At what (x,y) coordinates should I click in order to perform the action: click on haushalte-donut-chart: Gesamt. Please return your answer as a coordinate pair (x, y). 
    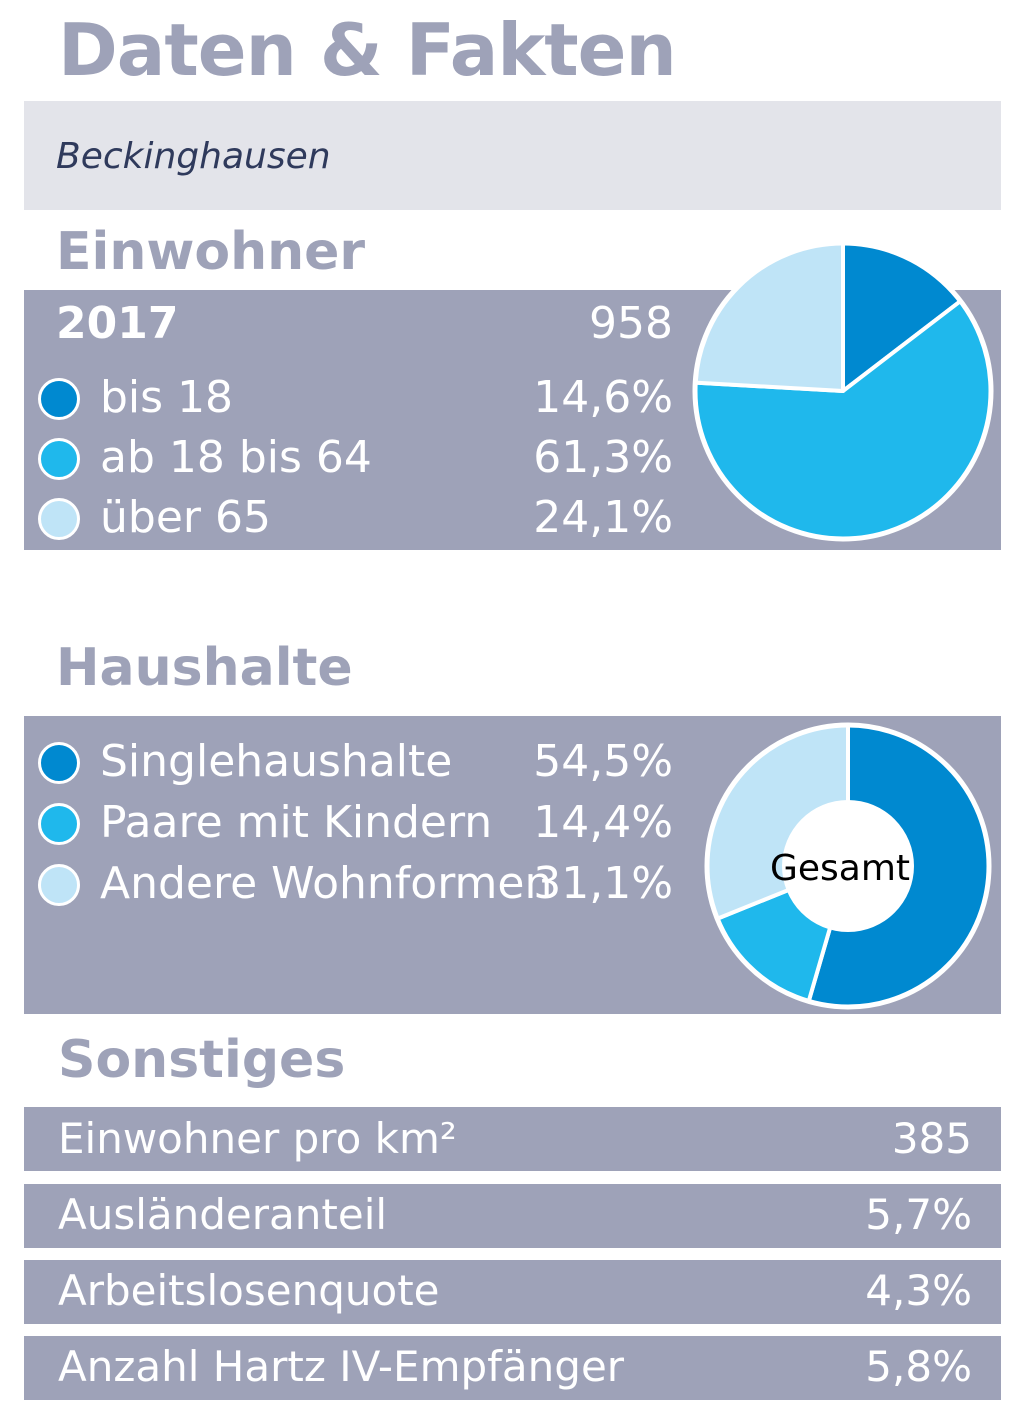
    Looking at the image, I should click on (848, 866).